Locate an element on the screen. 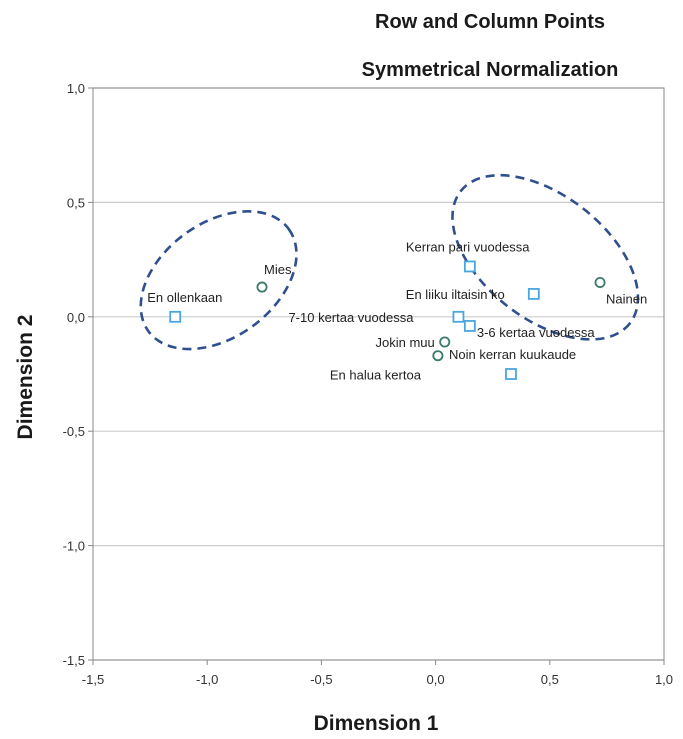 This screenshot has height=739, width=683. x-tick-label: -0,5 is located at coordinates (321, 679).